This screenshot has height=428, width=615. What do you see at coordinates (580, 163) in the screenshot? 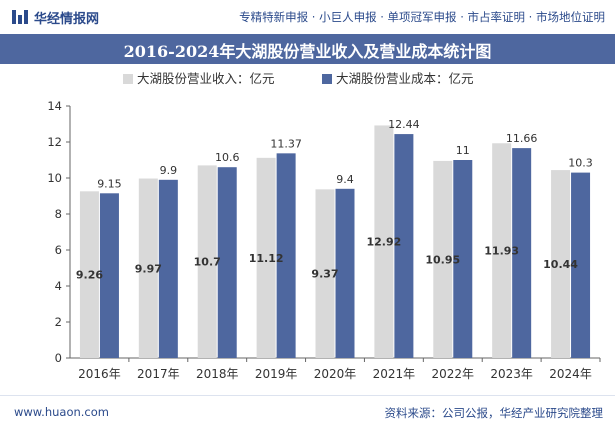
I see `data-label-cost: 10.3` at bounding box center [580, 163].